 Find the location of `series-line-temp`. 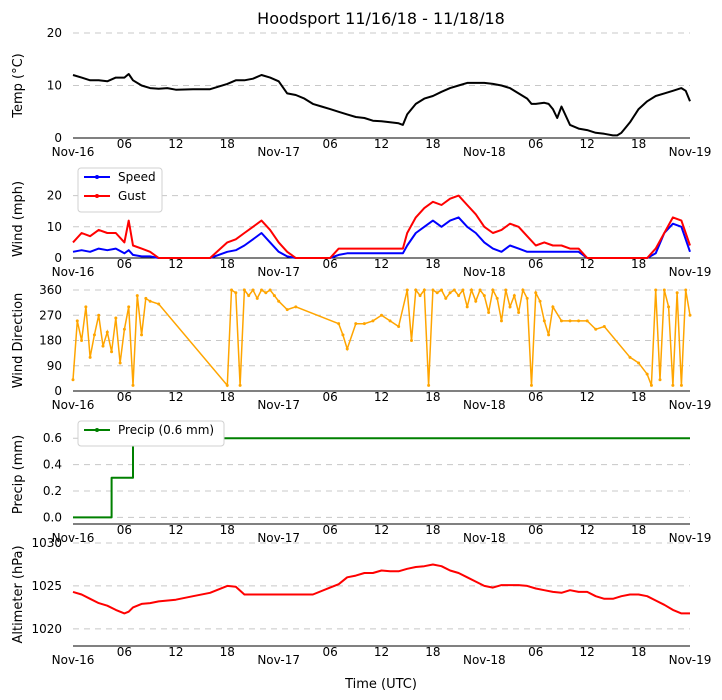

series-line-temp is located at coordinates (381, 105).